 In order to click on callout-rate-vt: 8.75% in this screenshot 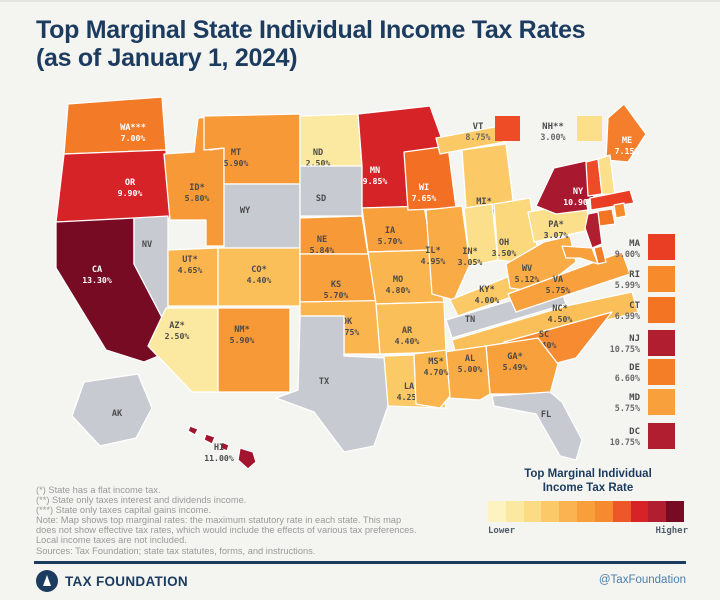, I will do `click(477, 137)`.